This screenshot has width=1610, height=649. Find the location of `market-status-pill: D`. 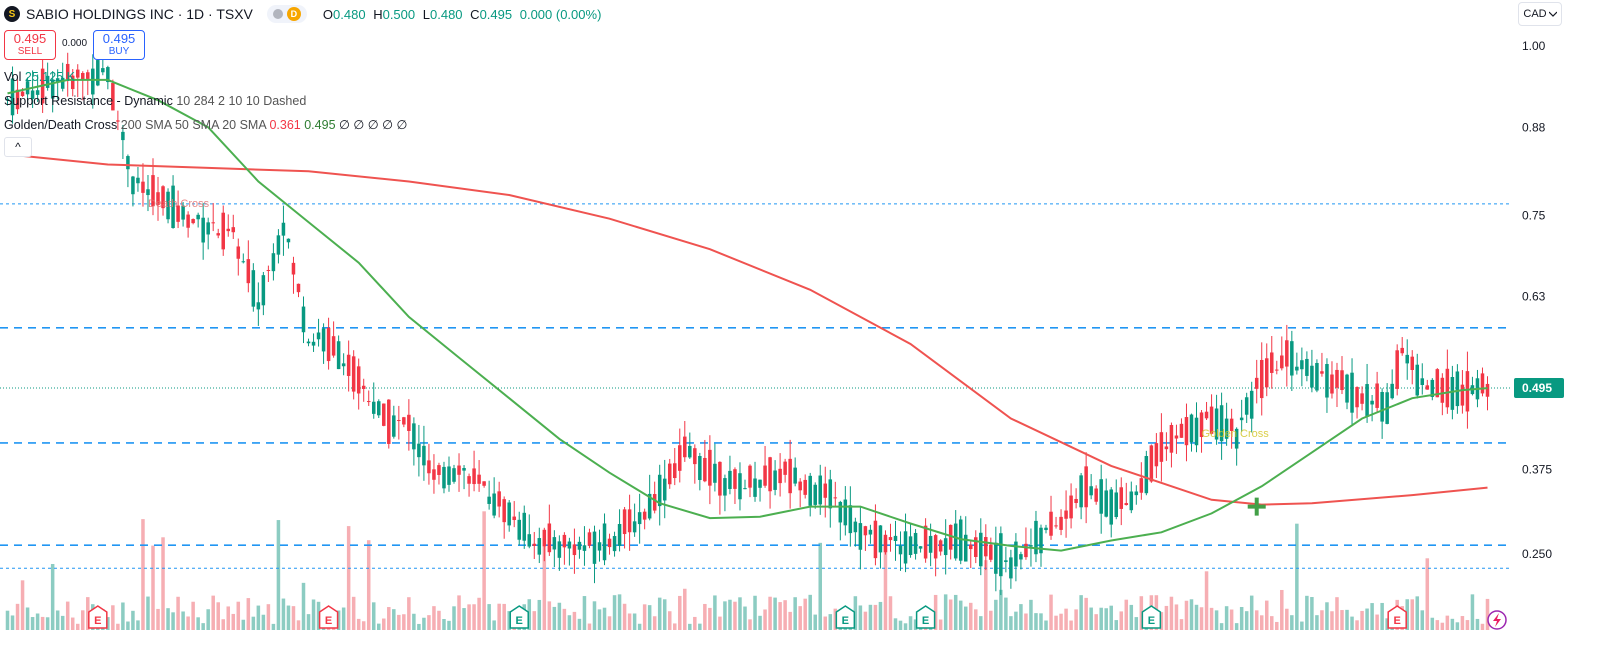

market-status-pill: D is located at coordinates (286, 14).